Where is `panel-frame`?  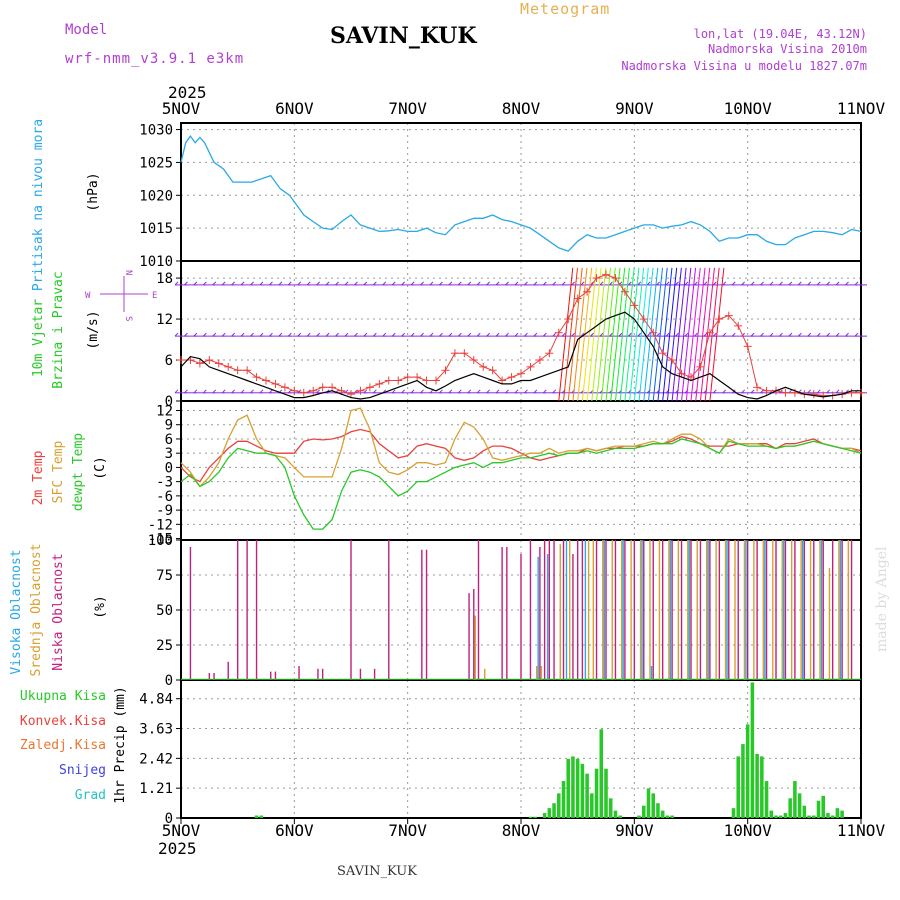
panel-frame is located at coordinates (521, 749).